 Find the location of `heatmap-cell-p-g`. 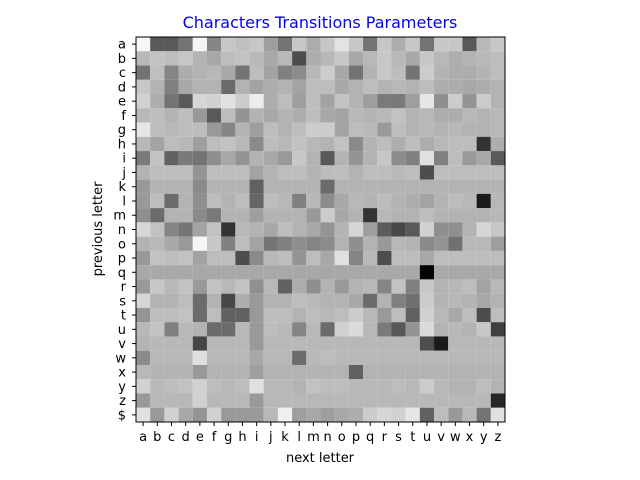

heatmap-cell-p-g is located at coordinates (228, 258).